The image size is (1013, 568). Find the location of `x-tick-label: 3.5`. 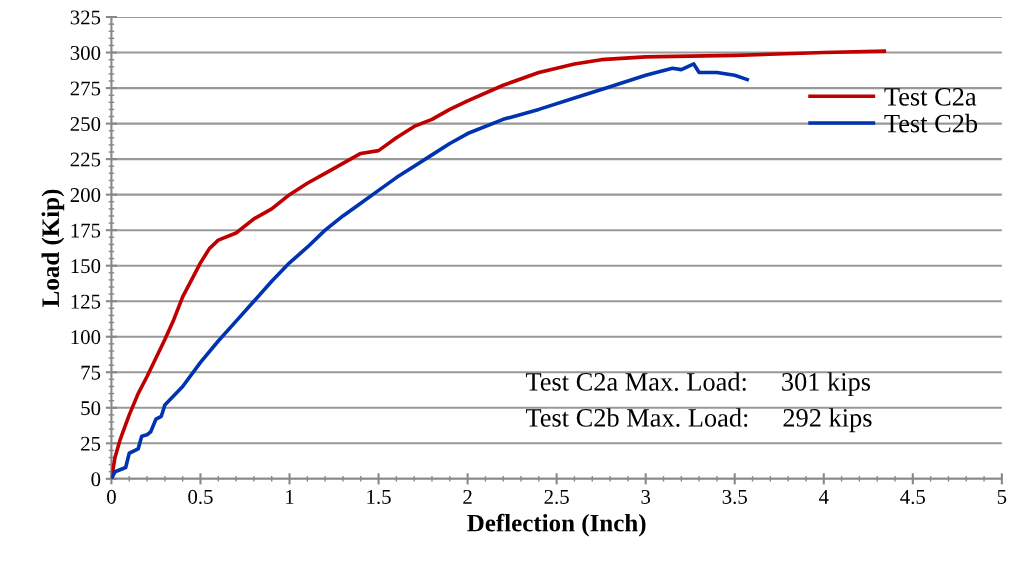

x-tick-label: 3.5 is located at coordinates (734, 496).